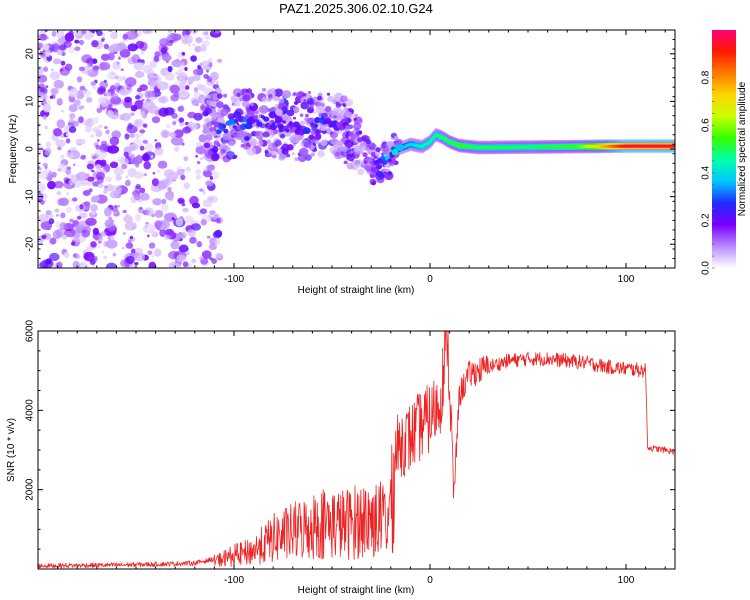 The height and width of the screenshot is (600, 750). What do you see at coordinates (30, 149) in the screenshot?
I see `heatmap-y-tick-label: 0` at bounding box center [30, 149].